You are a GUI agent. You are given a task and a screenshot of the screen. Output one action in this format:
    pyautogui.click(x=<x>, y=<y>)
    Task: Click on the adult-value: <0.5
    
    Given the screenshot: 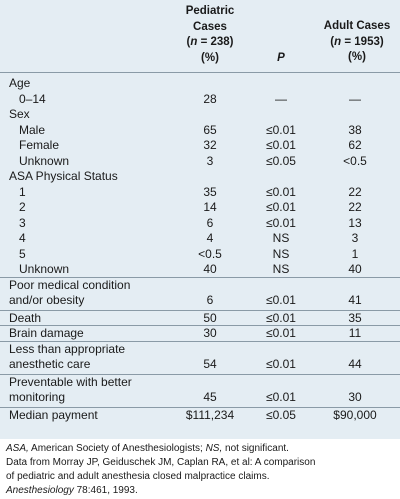 What is the action you would take?
    pyautogui.click(x=355, y=160)
    